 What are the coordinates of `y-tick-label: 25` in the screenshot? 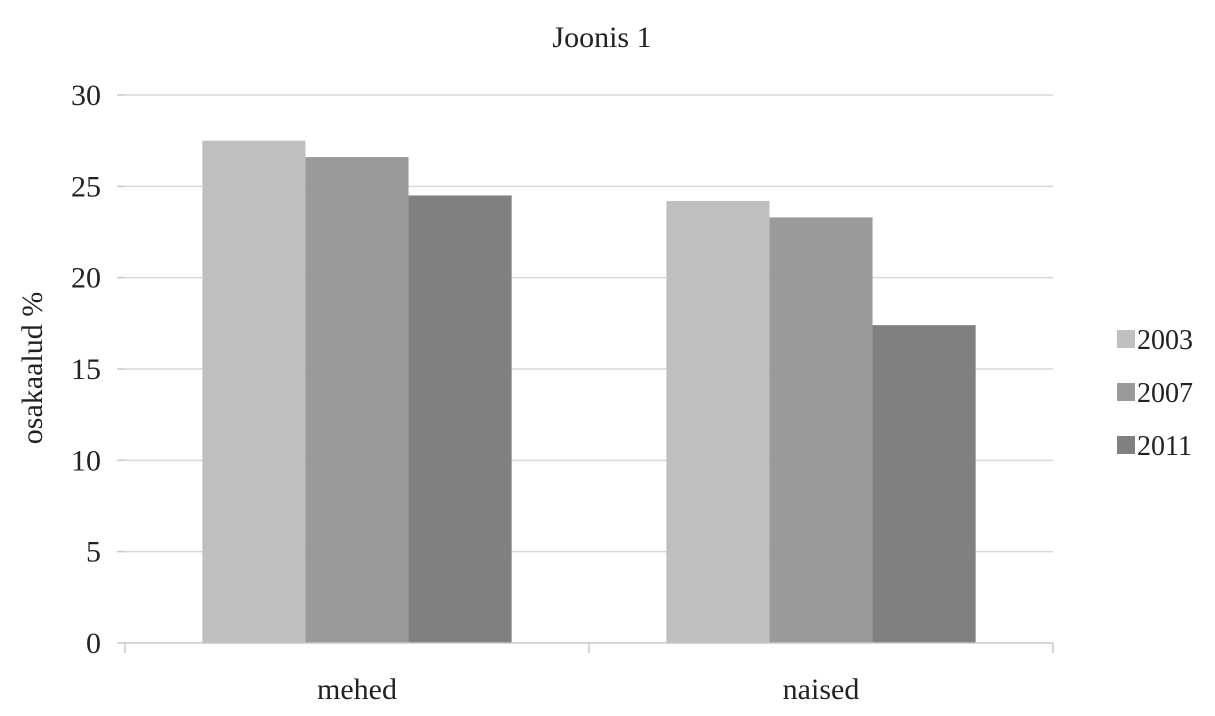 It's located at (86, 186).